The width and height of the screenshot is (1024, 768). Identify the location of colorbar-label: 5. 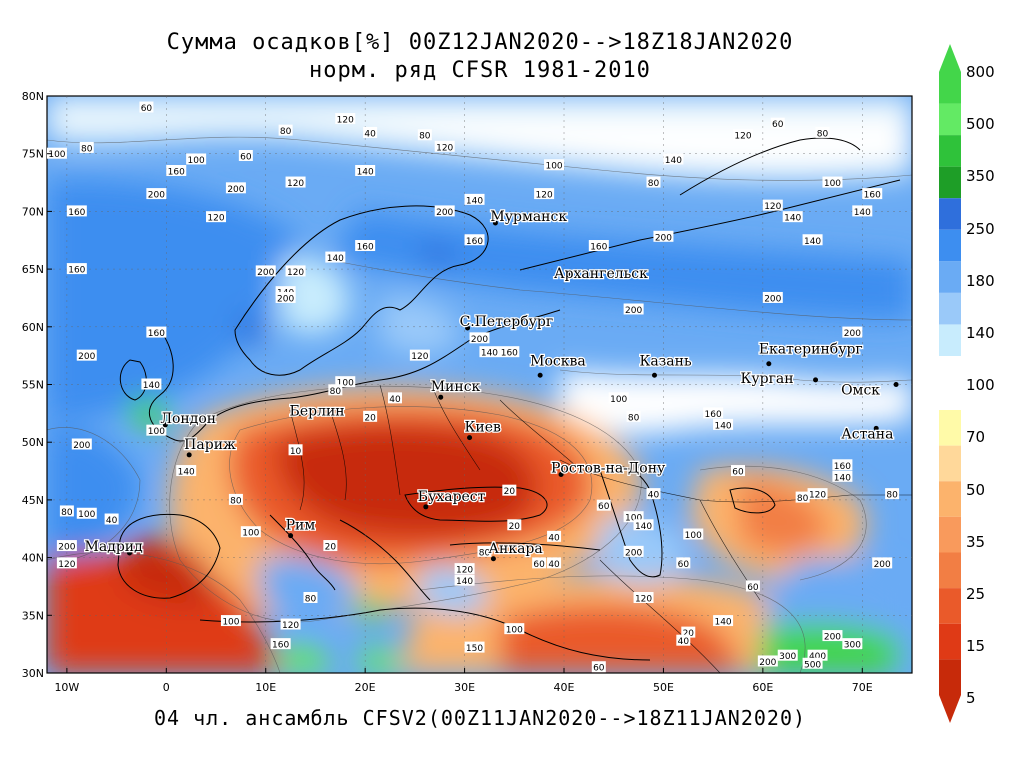
(971, 698).